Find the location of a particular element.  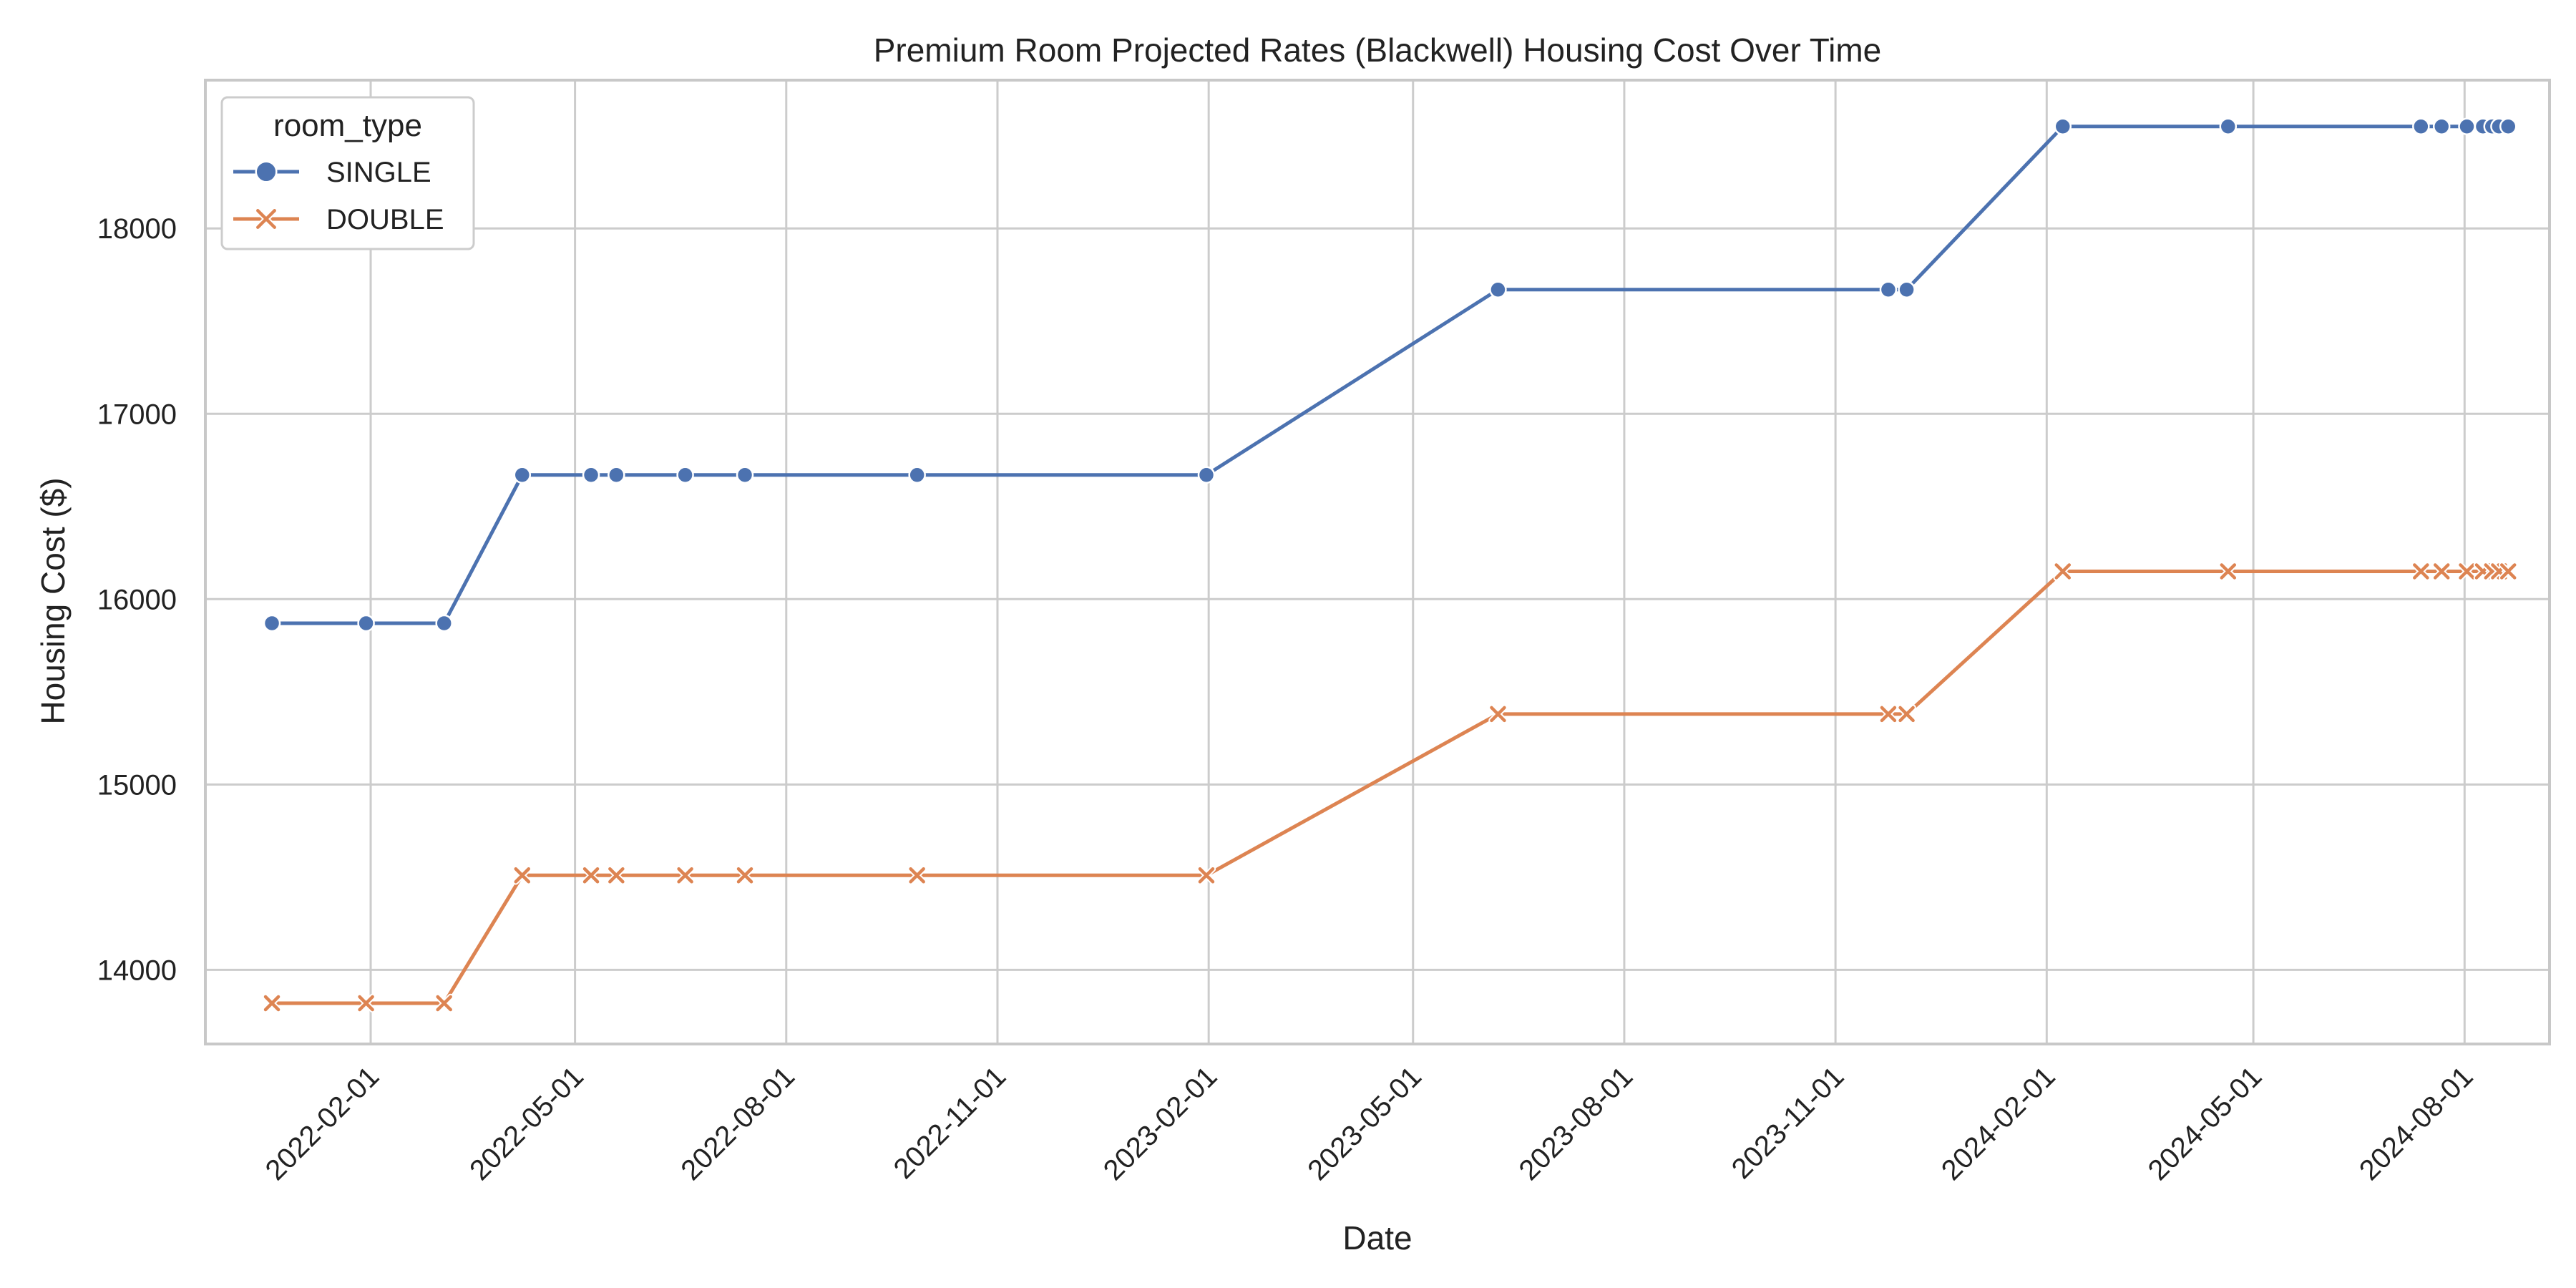

y-tick-label: 14000 is located at coordinates (137, 970).